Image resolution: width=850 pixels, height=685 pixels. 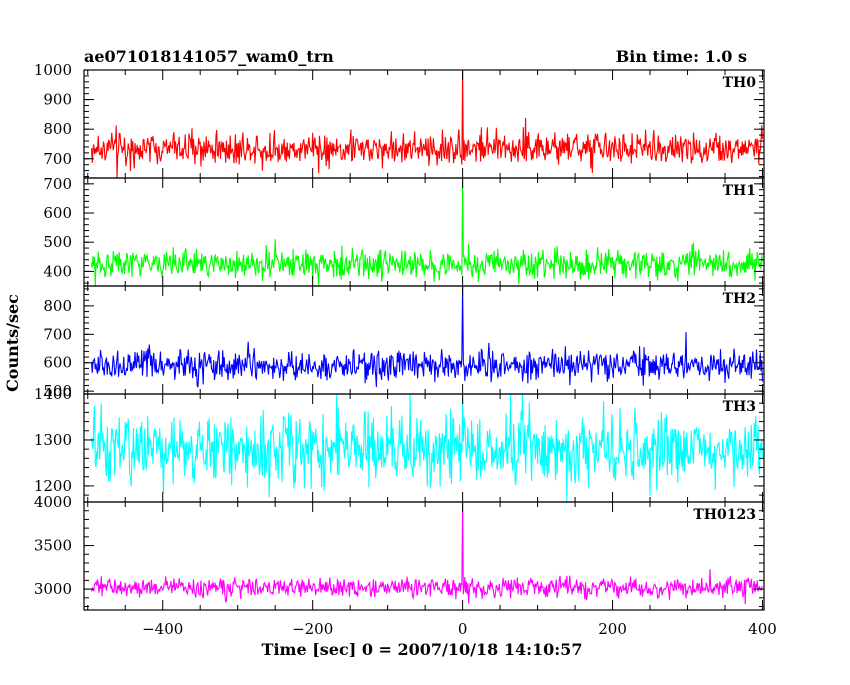 I want to click on y-tick-label: 3000, so click(x=53, y=589).